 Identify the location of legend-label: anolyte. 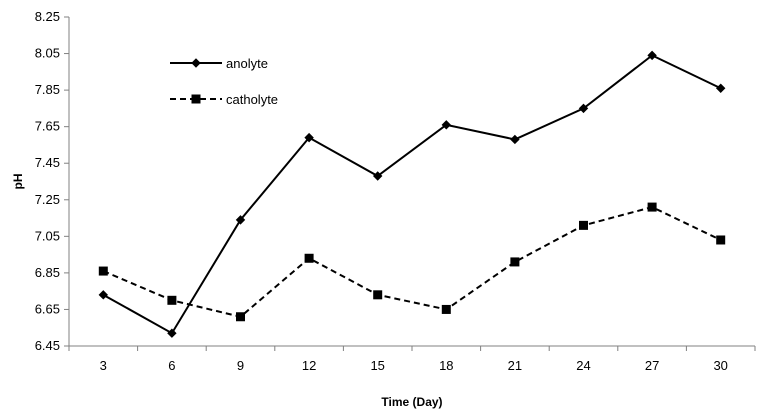
(247, 63).